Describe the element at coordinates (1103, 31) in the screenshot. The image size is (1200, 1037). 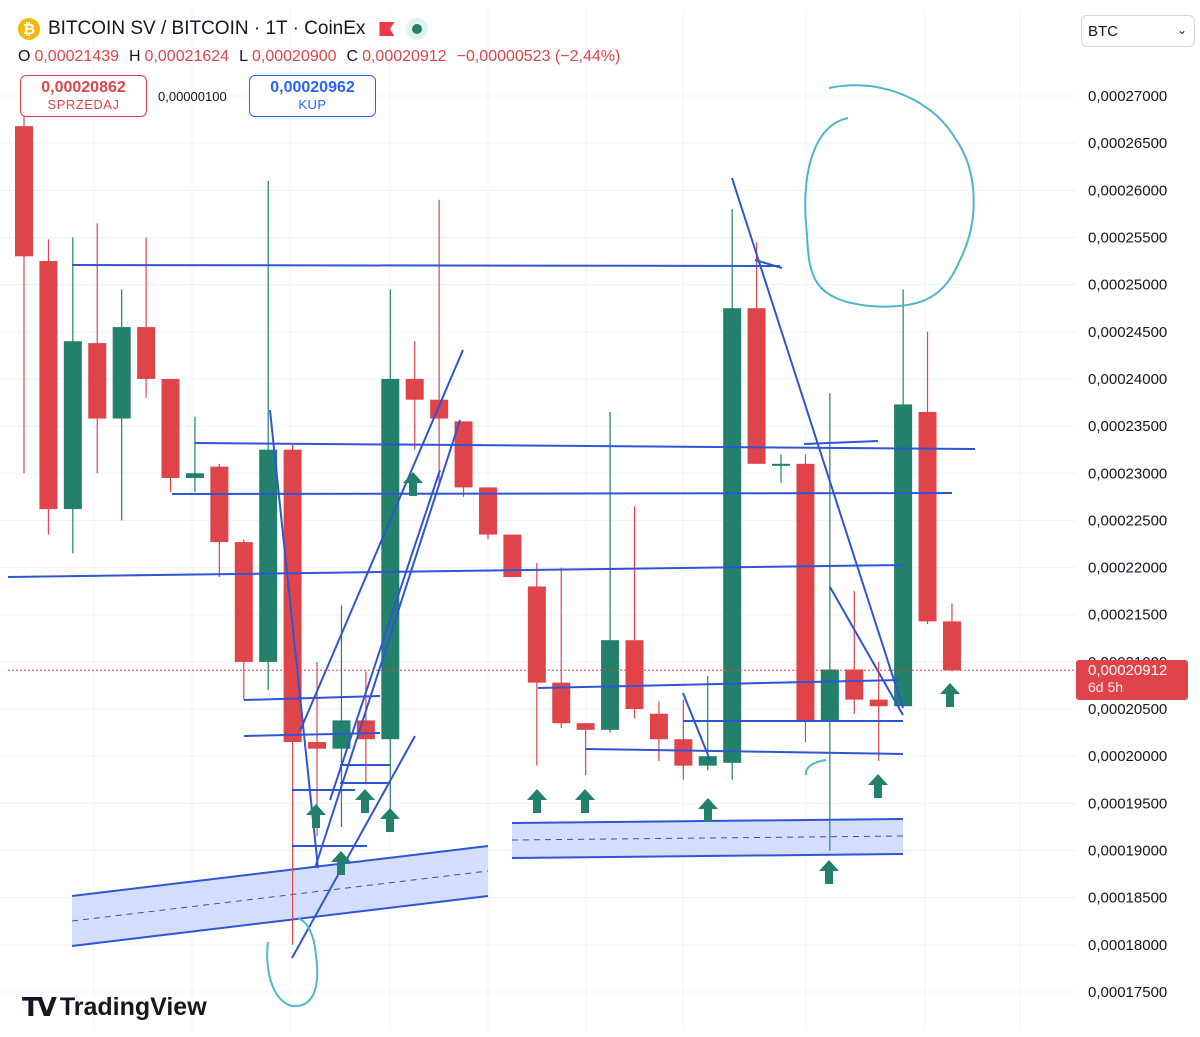
I see `currency-value: BTC` at that location.